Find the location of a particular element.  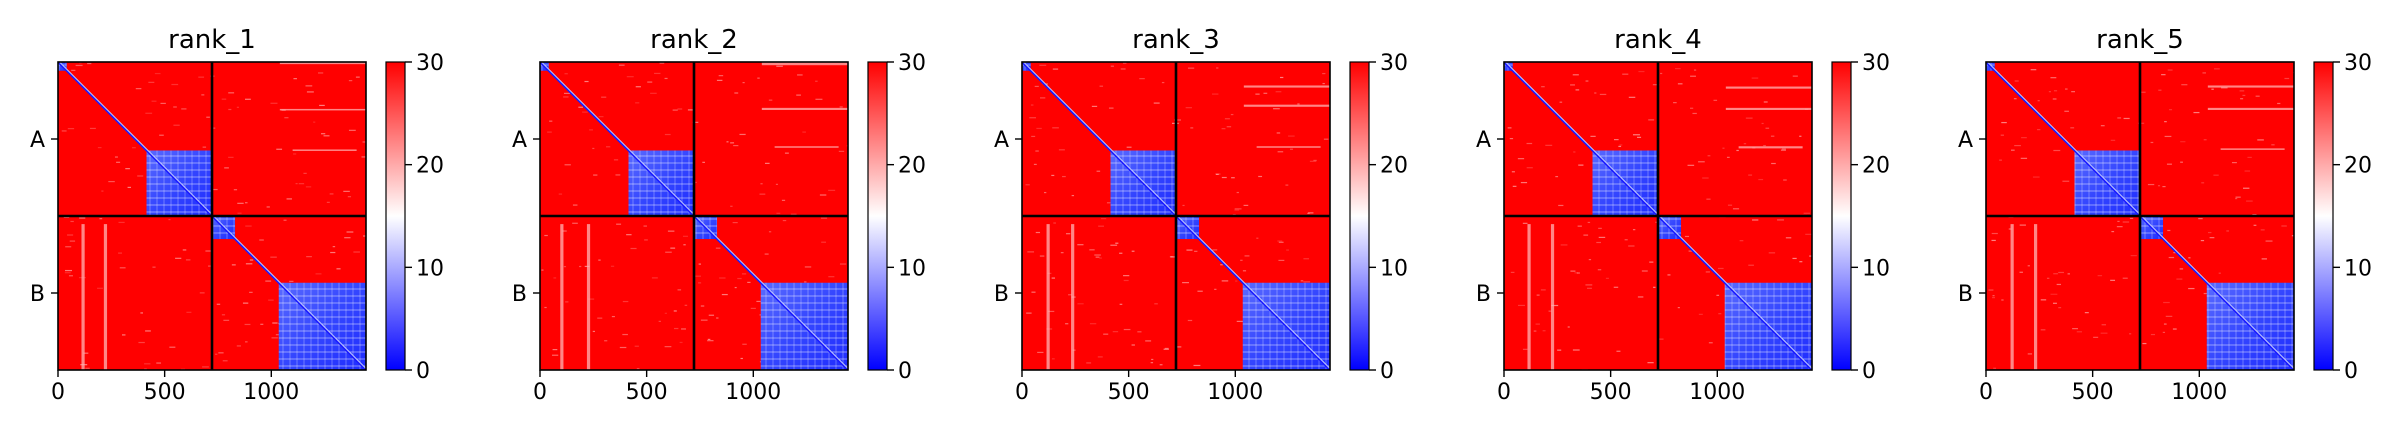

heatmap-panel-5: rank_5 0 500 1000 A B 0 10 20 30 is located at coordinates (2165, 215).